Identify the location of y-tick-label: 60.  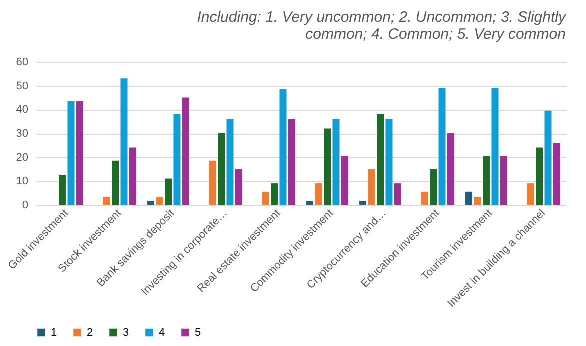
(22, 62).